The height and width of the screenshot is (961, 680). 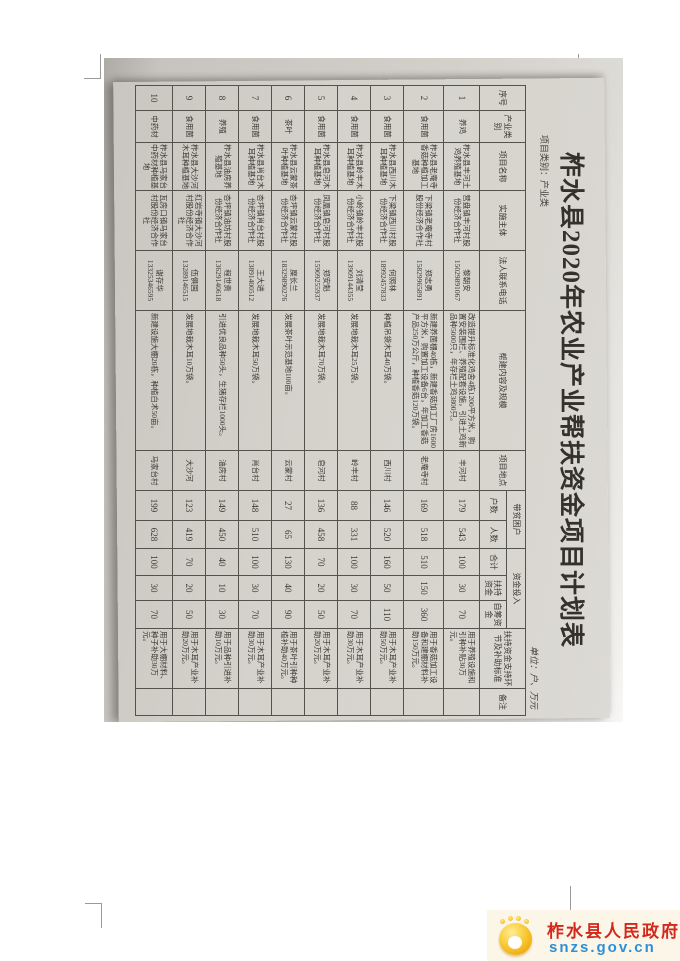 I want to click on contact-phone: 13891400512, so click(x=251, y=280).